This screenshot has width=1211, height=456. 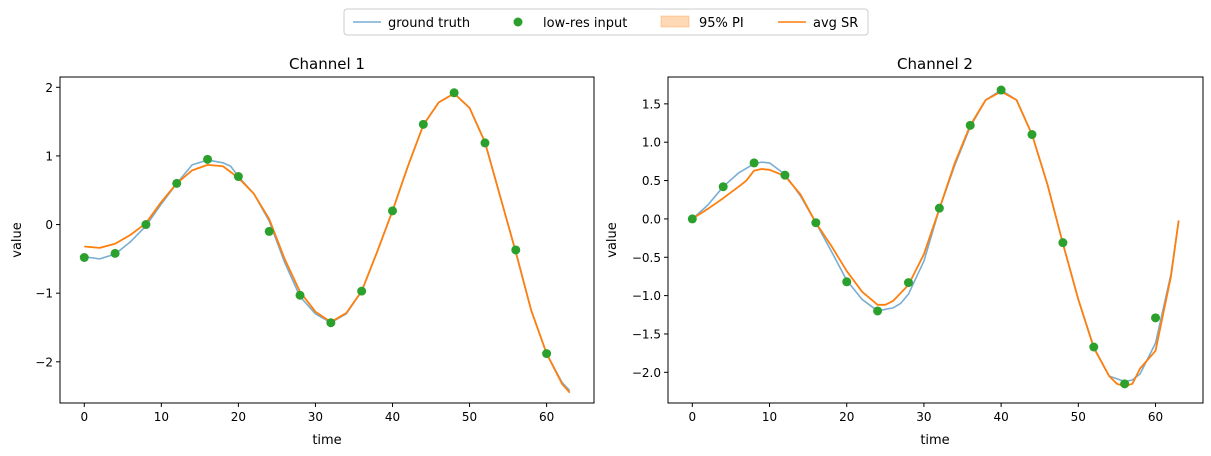 What do you see at coordinates (49, 88) in the screenshot?
I see `y-tick-label: 2` at bounding box center [49, 88].